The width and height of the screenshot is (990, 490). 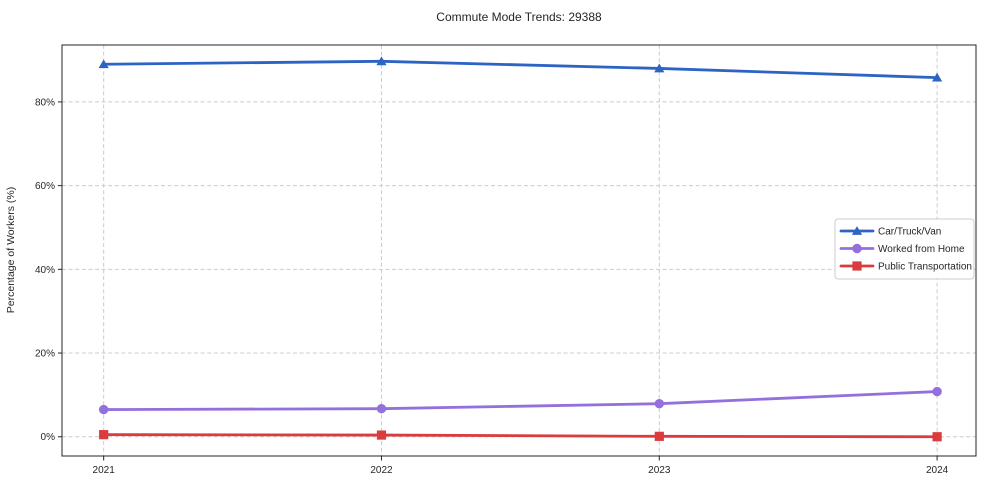 What do you see at coordinates (45, 186) in the screenshot?
I see `y-tick-label: 60%` at bounding box center [45, 186].